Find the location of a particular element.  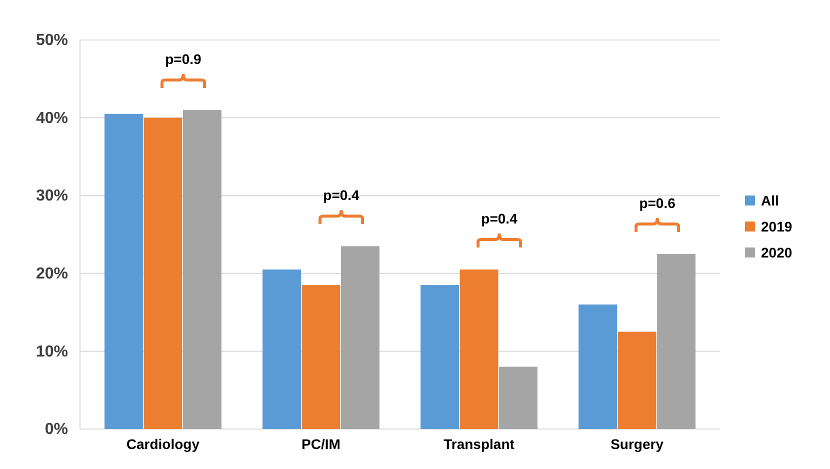

y-tick-label: 40% is located at coordinates (52, 118).